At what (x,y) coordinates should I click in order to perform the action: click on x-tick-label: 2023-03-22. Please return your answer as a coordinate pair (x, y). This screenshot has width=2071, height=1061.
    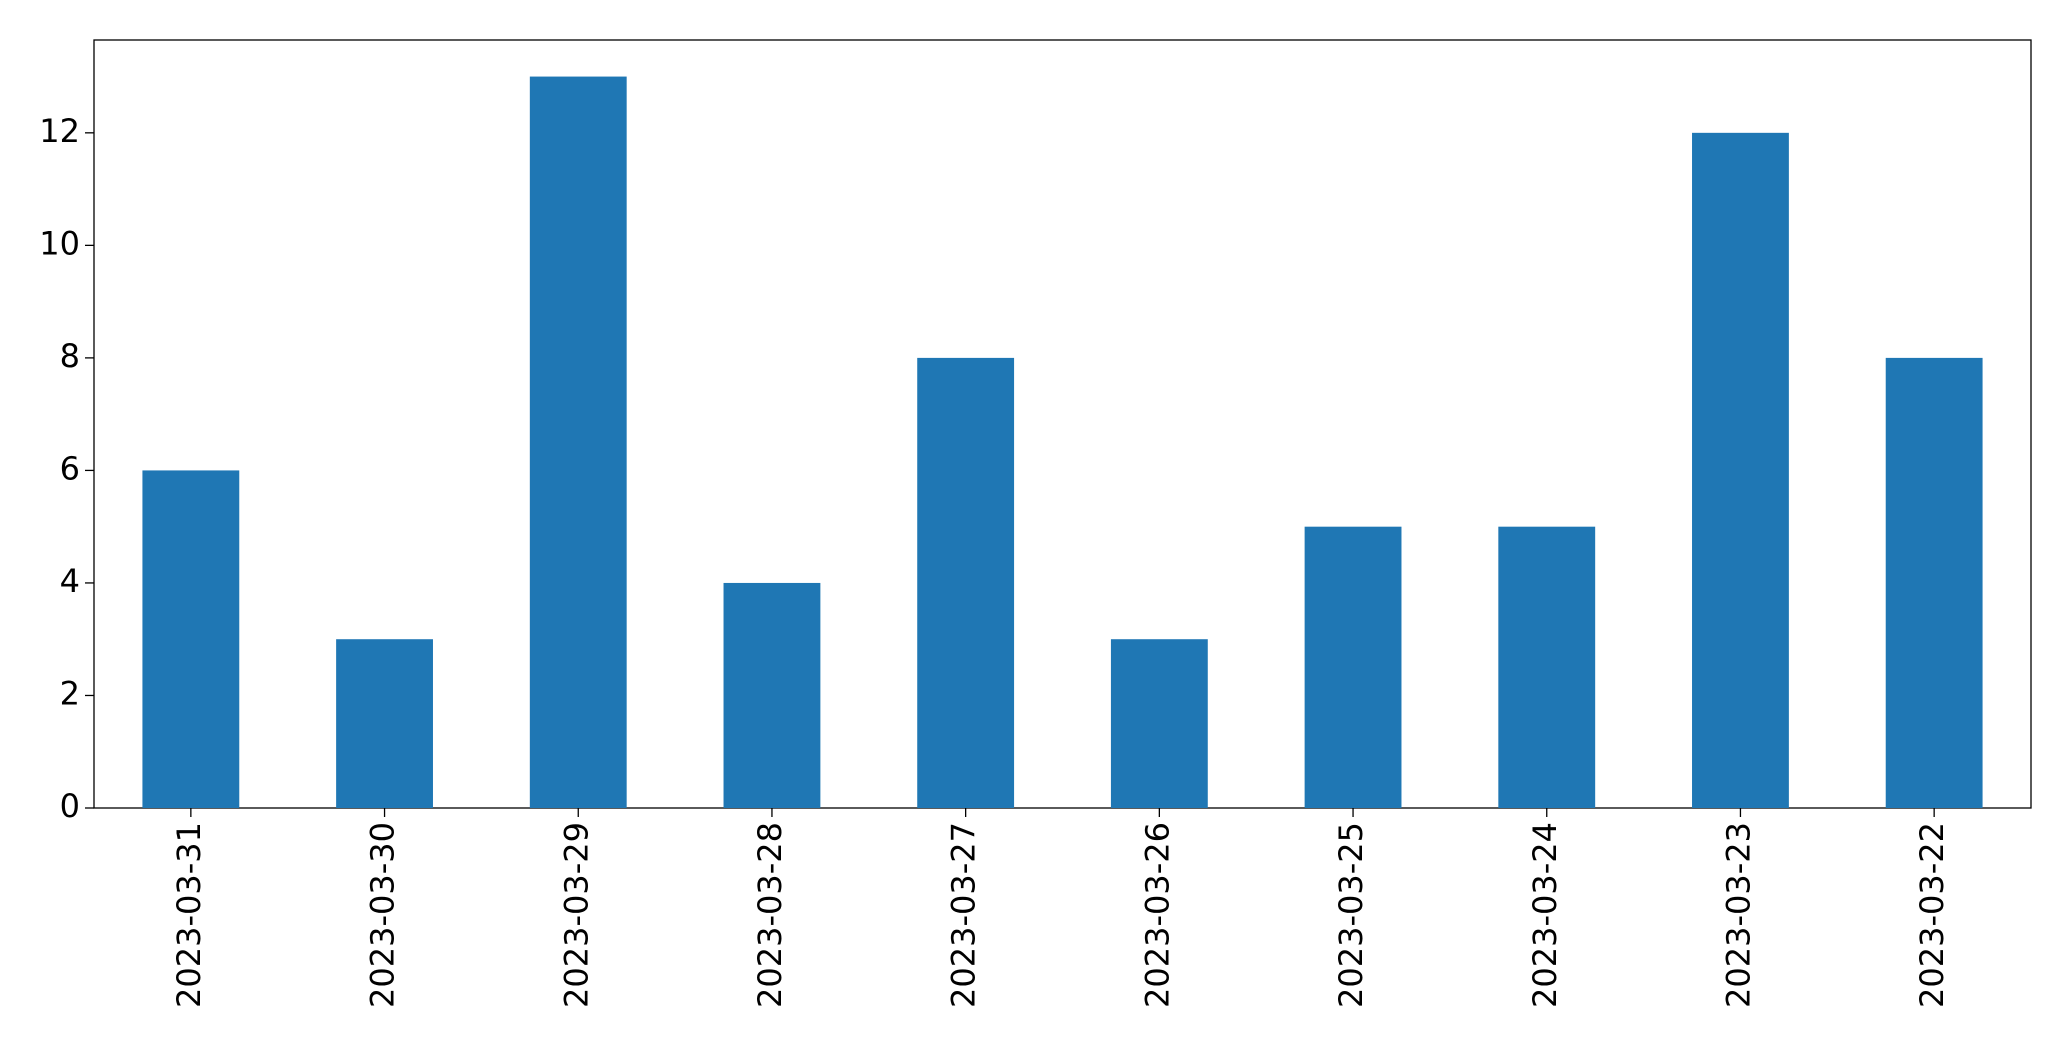
    Looking at the image, I should click on (1932, 915).